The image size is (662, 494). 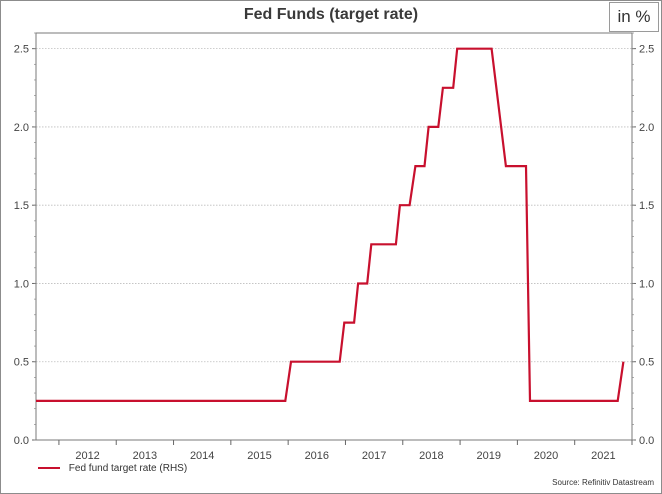 I want to click on x-tick-label: 2016, so click(x=317, y=456).